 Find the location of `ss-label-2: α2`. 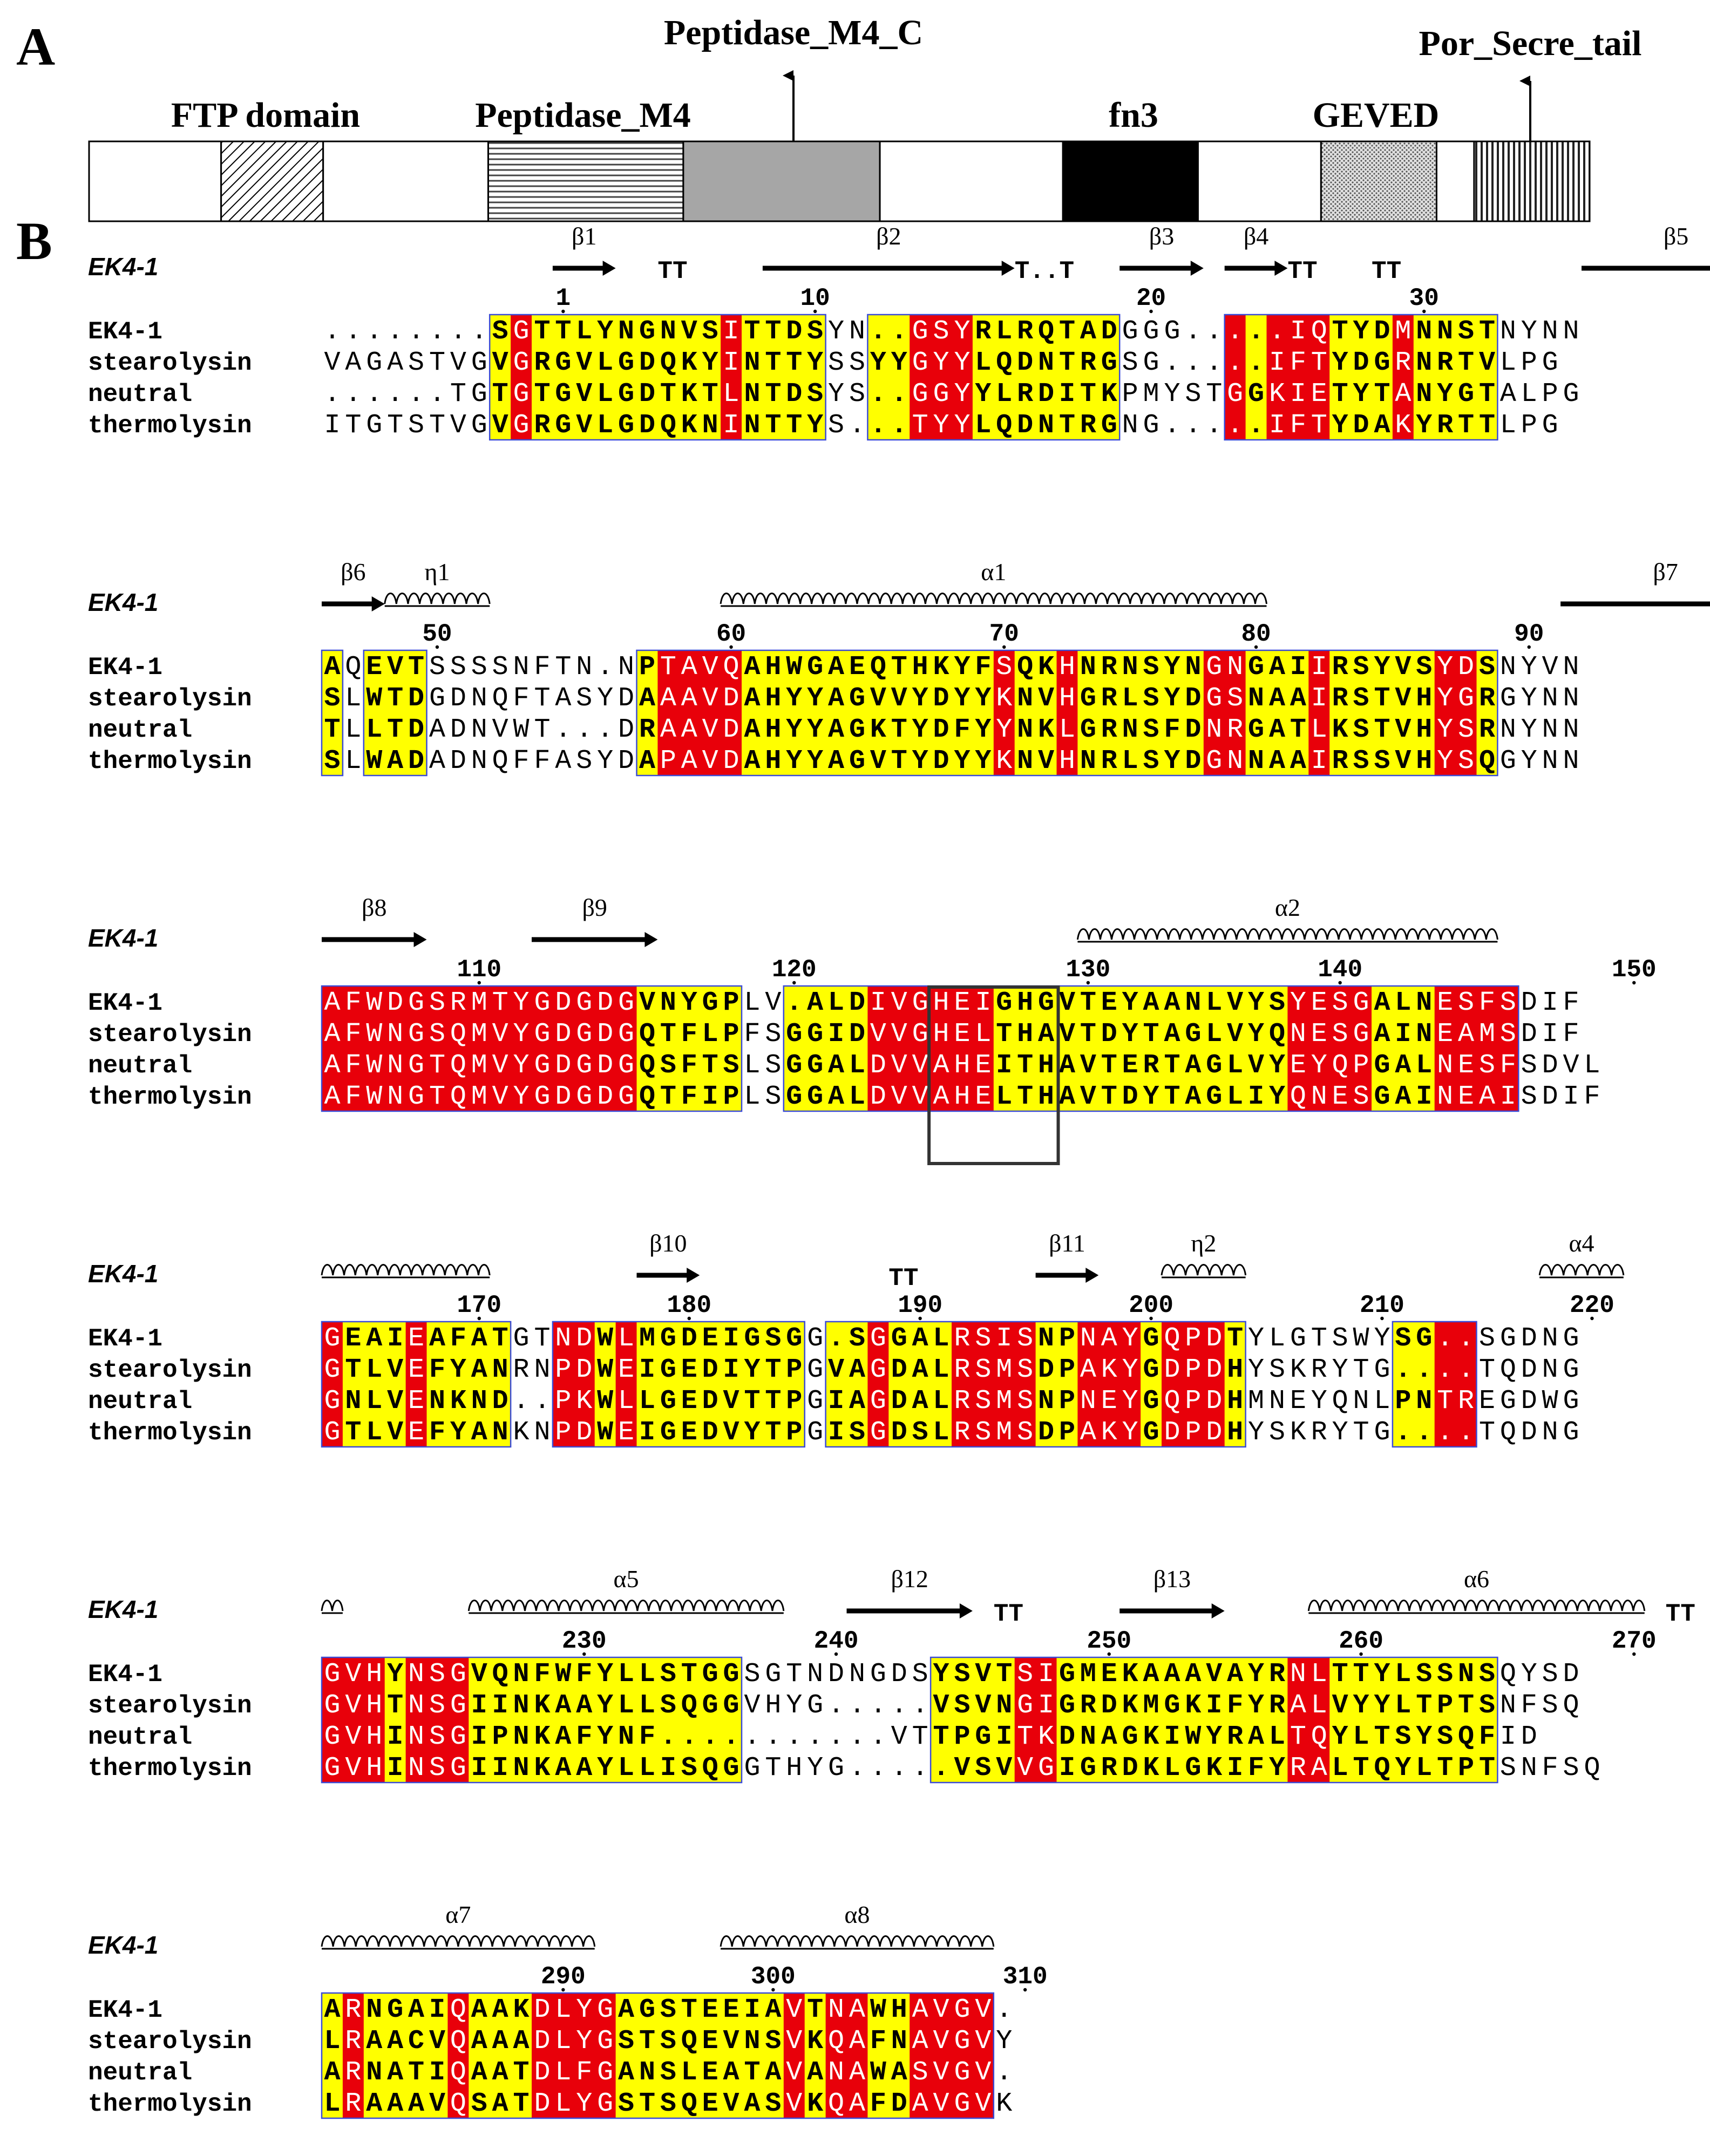

ss-label-2: α2 is located at coordinates (1287, 908).